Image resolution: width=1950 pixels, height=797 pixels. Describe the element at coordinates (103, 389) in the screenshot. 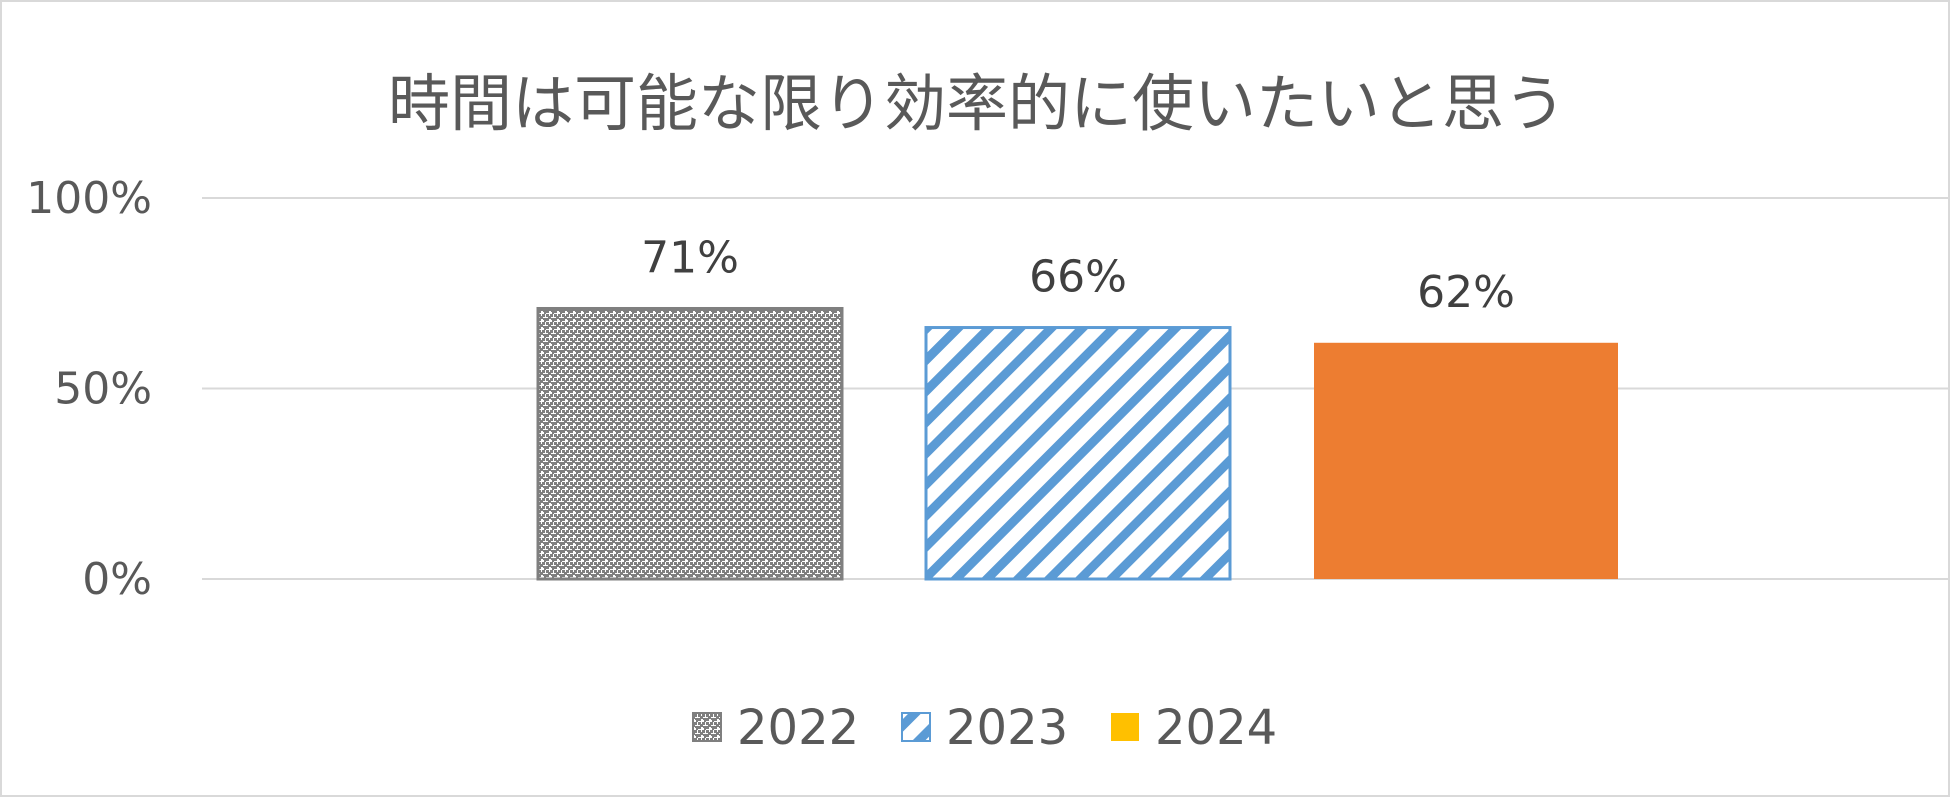

I see `y-tick-label: 50%` at that location.